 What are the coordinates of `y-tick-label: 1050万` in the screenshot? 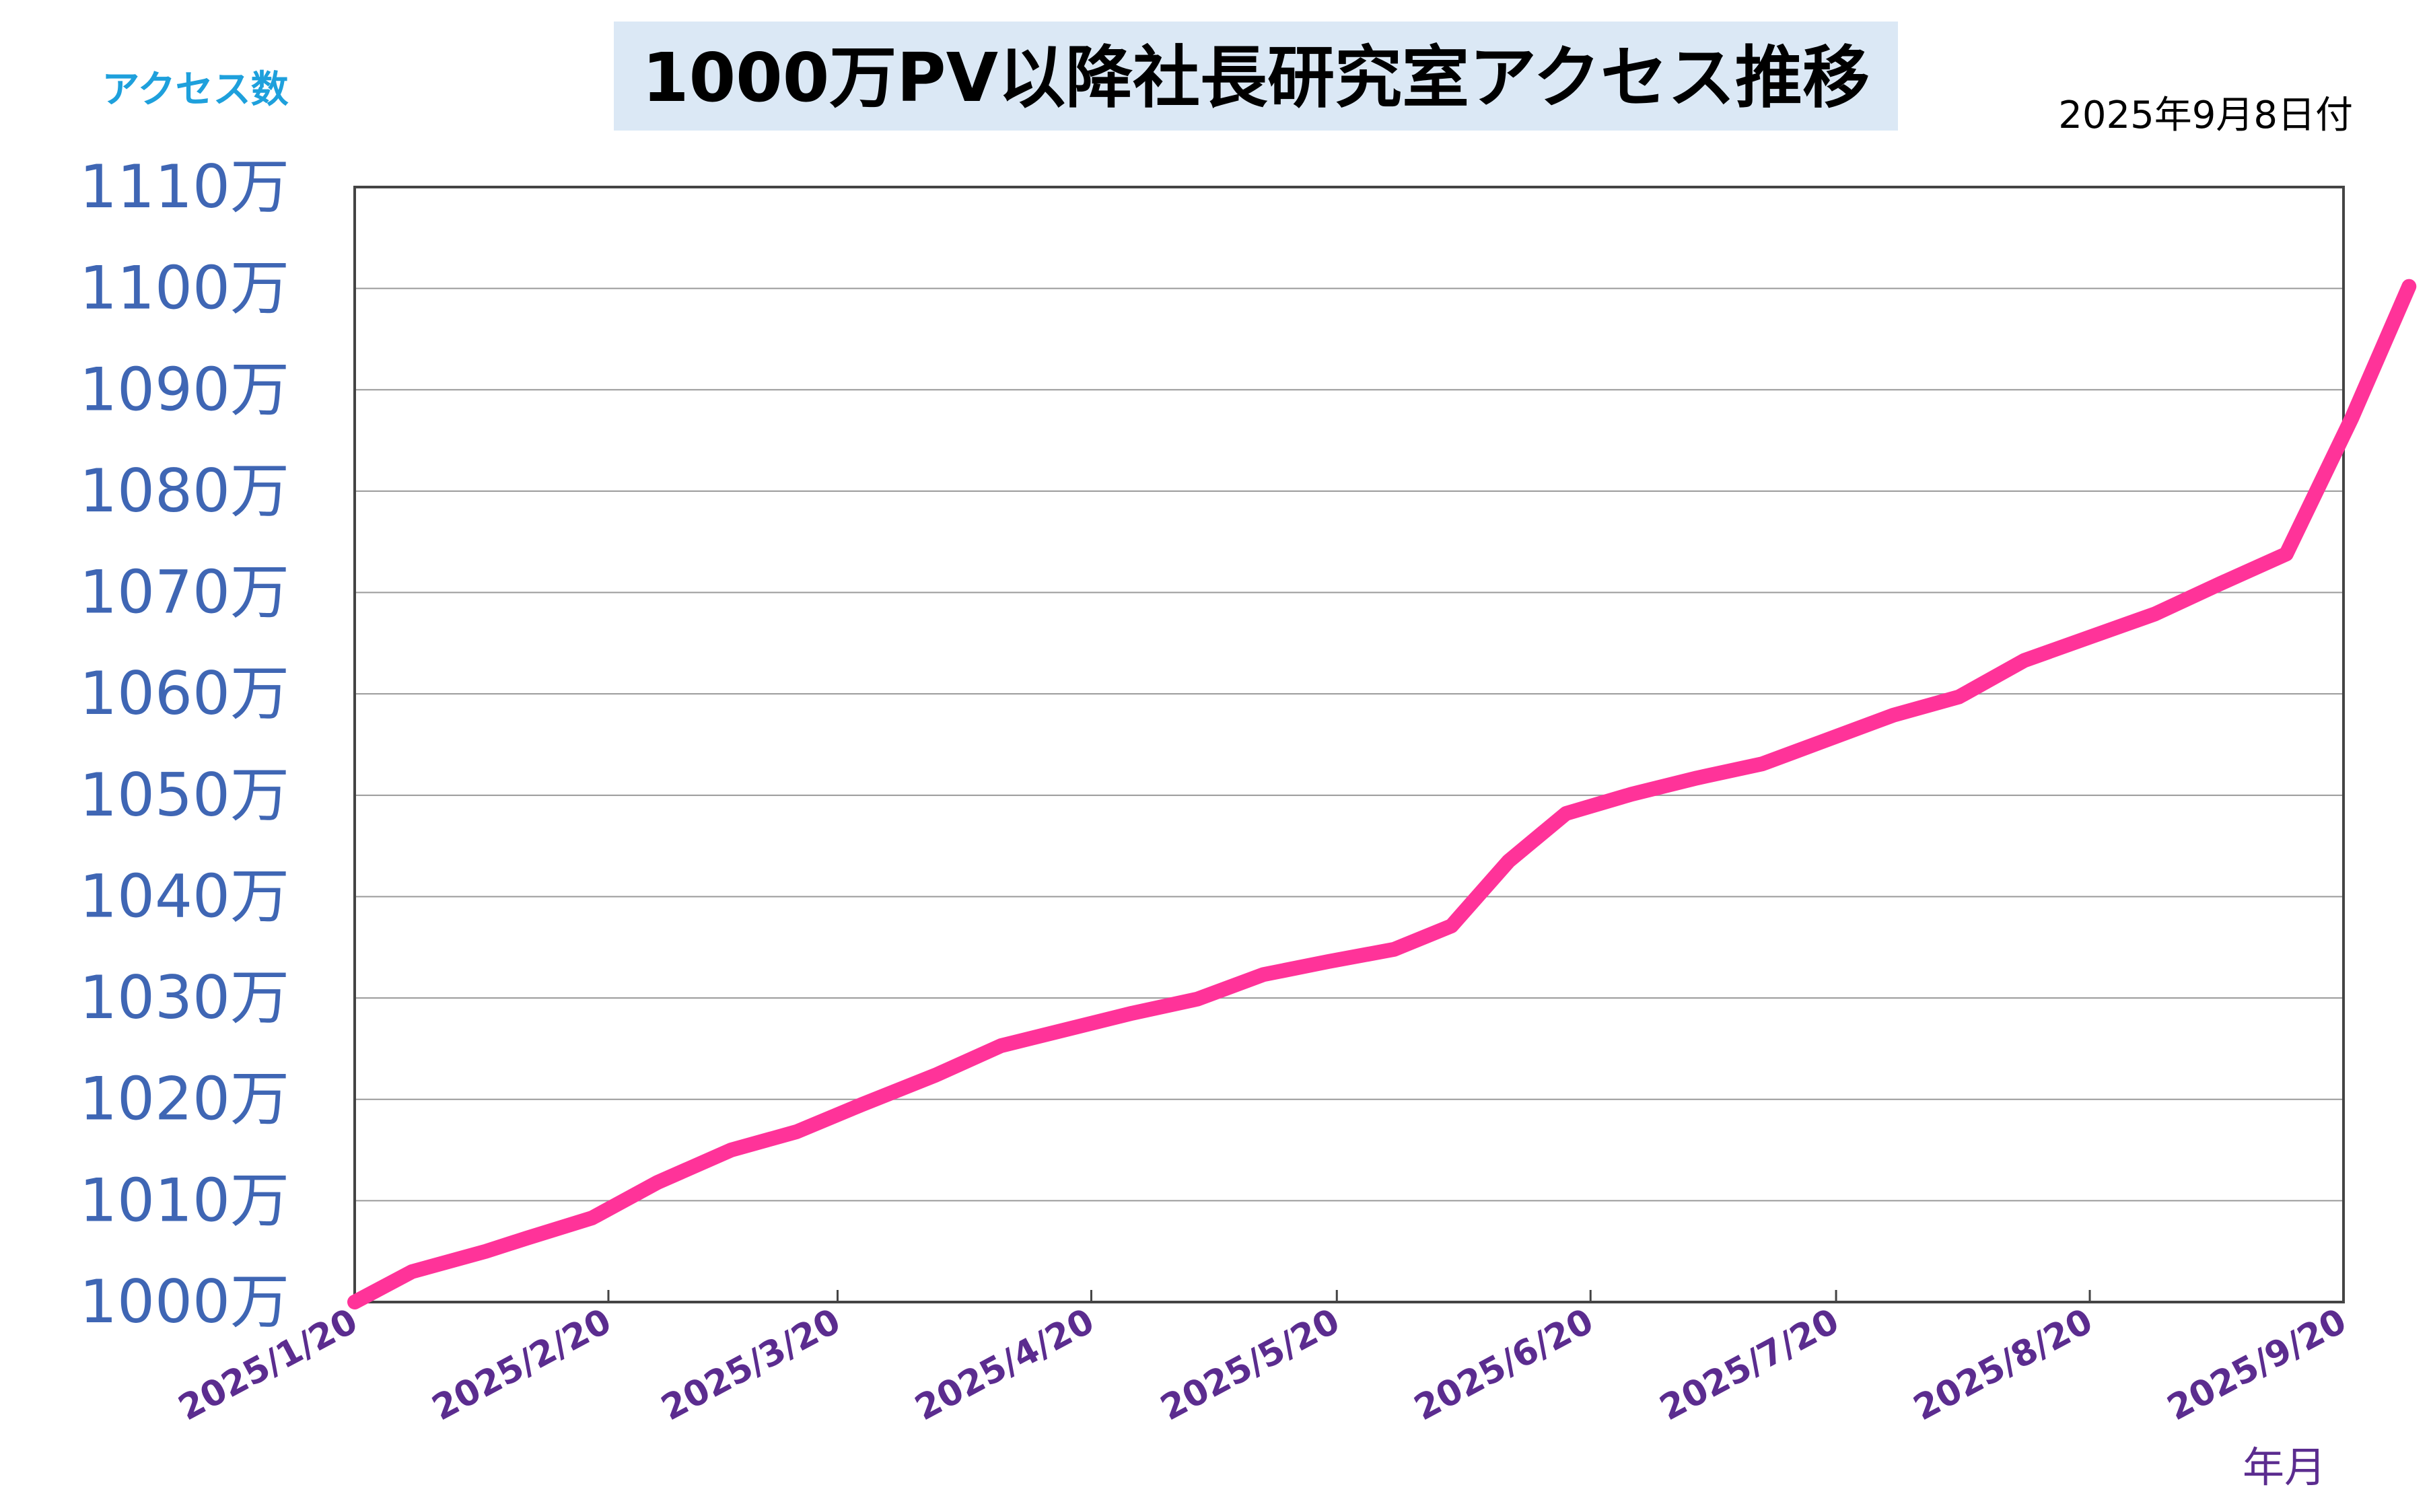 It's located at (184, 795).